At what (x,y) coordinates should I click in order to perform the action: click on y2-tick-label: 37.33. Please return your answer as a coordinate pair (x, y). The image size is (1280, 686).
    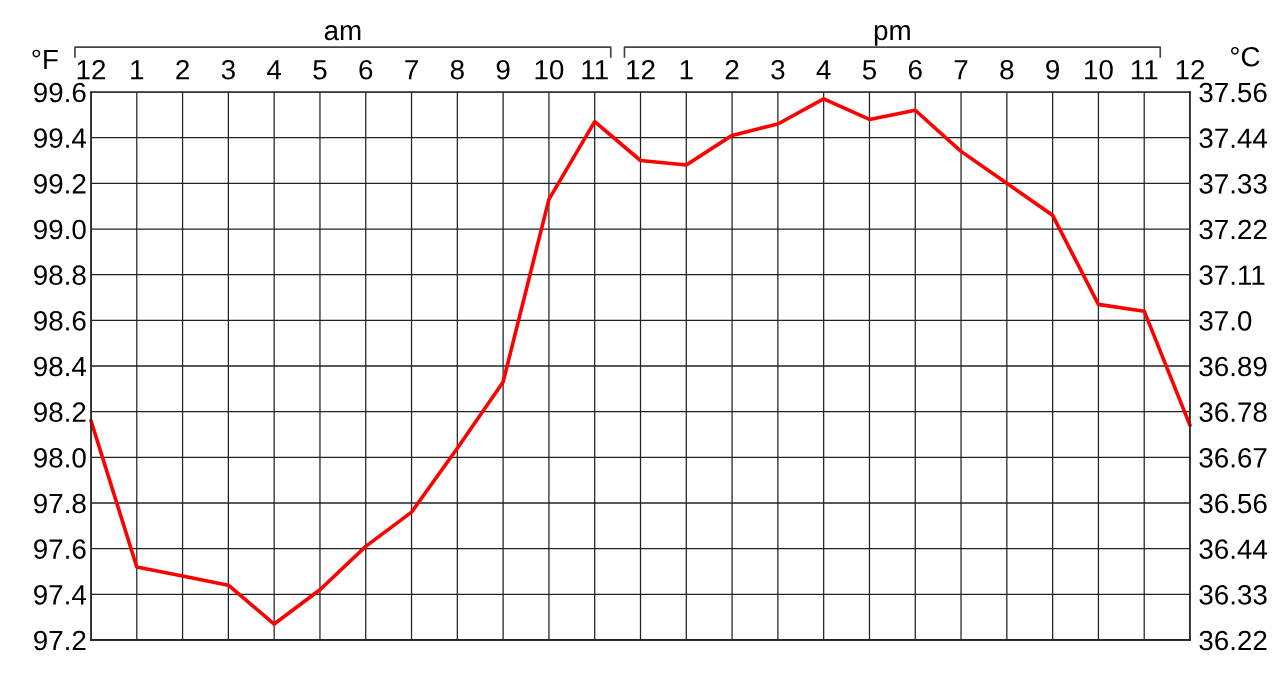
    Looking at the image, I should click on (1233, 184).